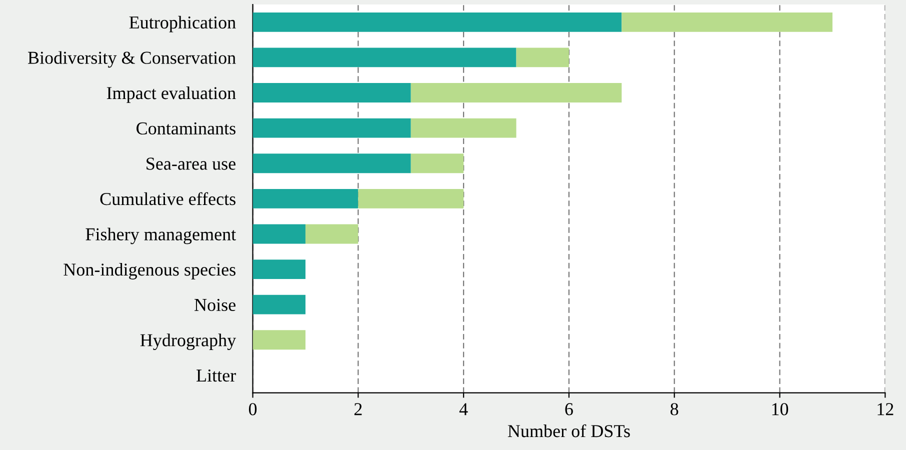 This screenshot has height=450, width=906. Describe the element at coordinates (132, 59) in the screenshot. I see `y-tick-label: Biodiversity & Conservation` at that location.